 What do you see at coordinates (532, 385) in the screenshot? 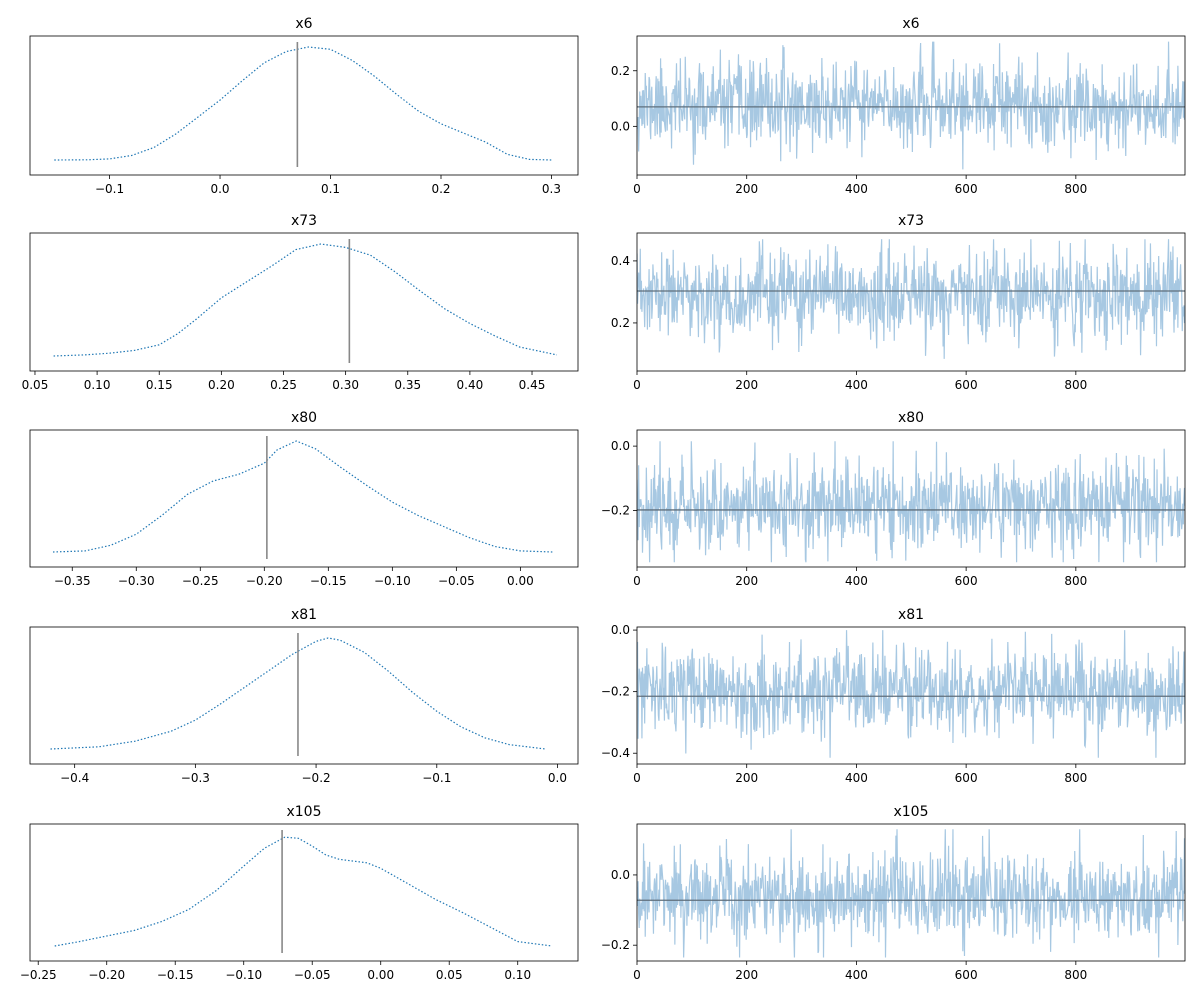
I see `x-tick-label: 0.45` at bounding box center [532, 385].